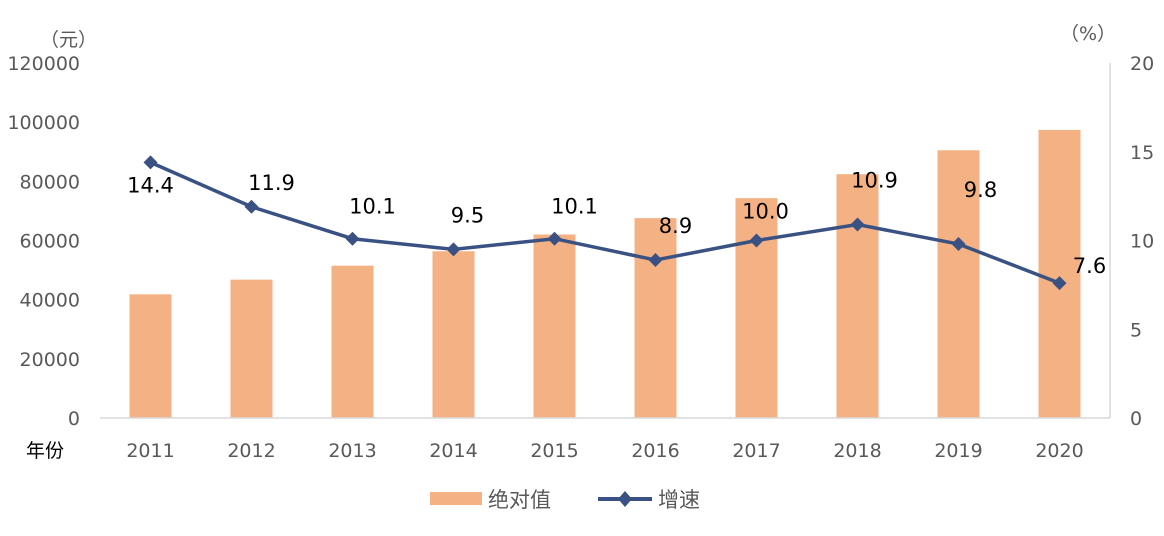 The width and height of the screenshot is (1164, 536). I want to click on right-axis-unit: （%）, so click(1088, 34).